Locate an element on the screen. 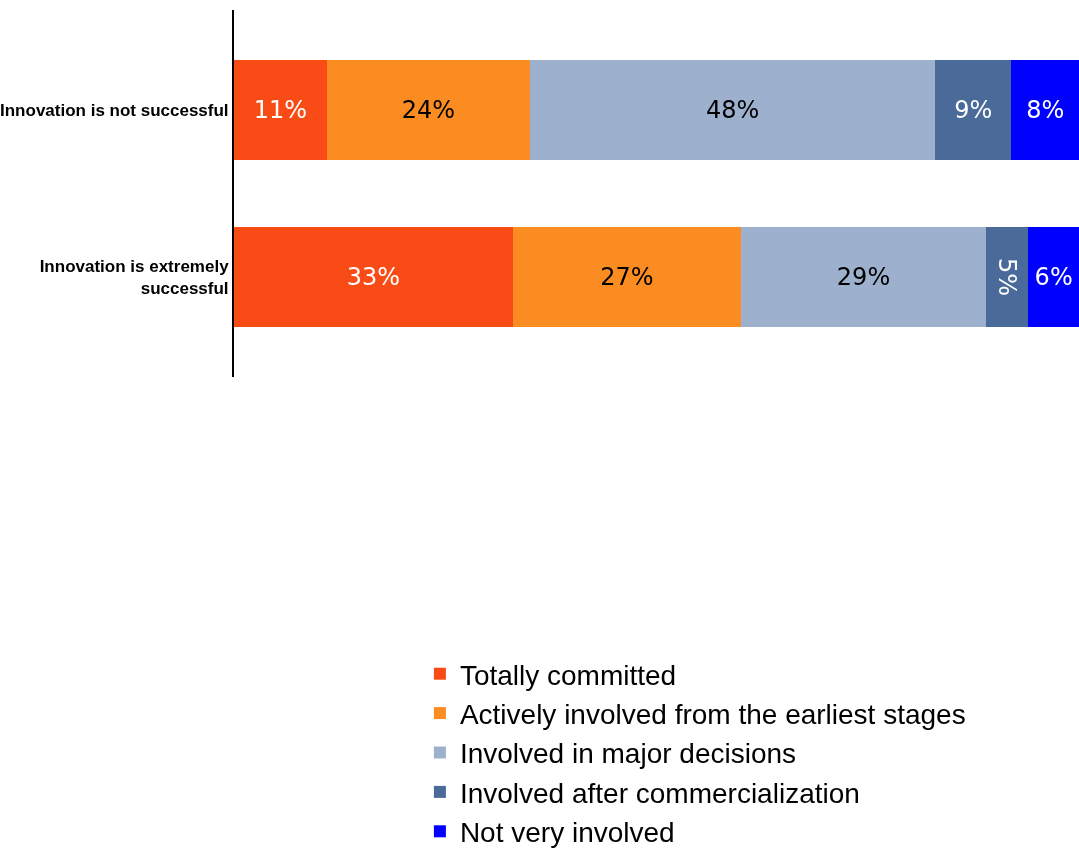 Image resolution: width=1079 pixels, height=856 pixels. data-label: 33% is located at coordinates (373, 276).